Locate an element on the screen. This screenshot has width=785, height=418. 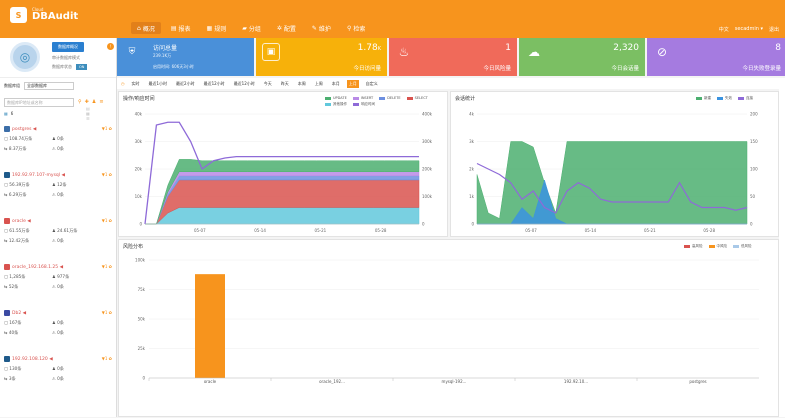
nav-config: ✲ 配置 is located at coordinates (286, 28).